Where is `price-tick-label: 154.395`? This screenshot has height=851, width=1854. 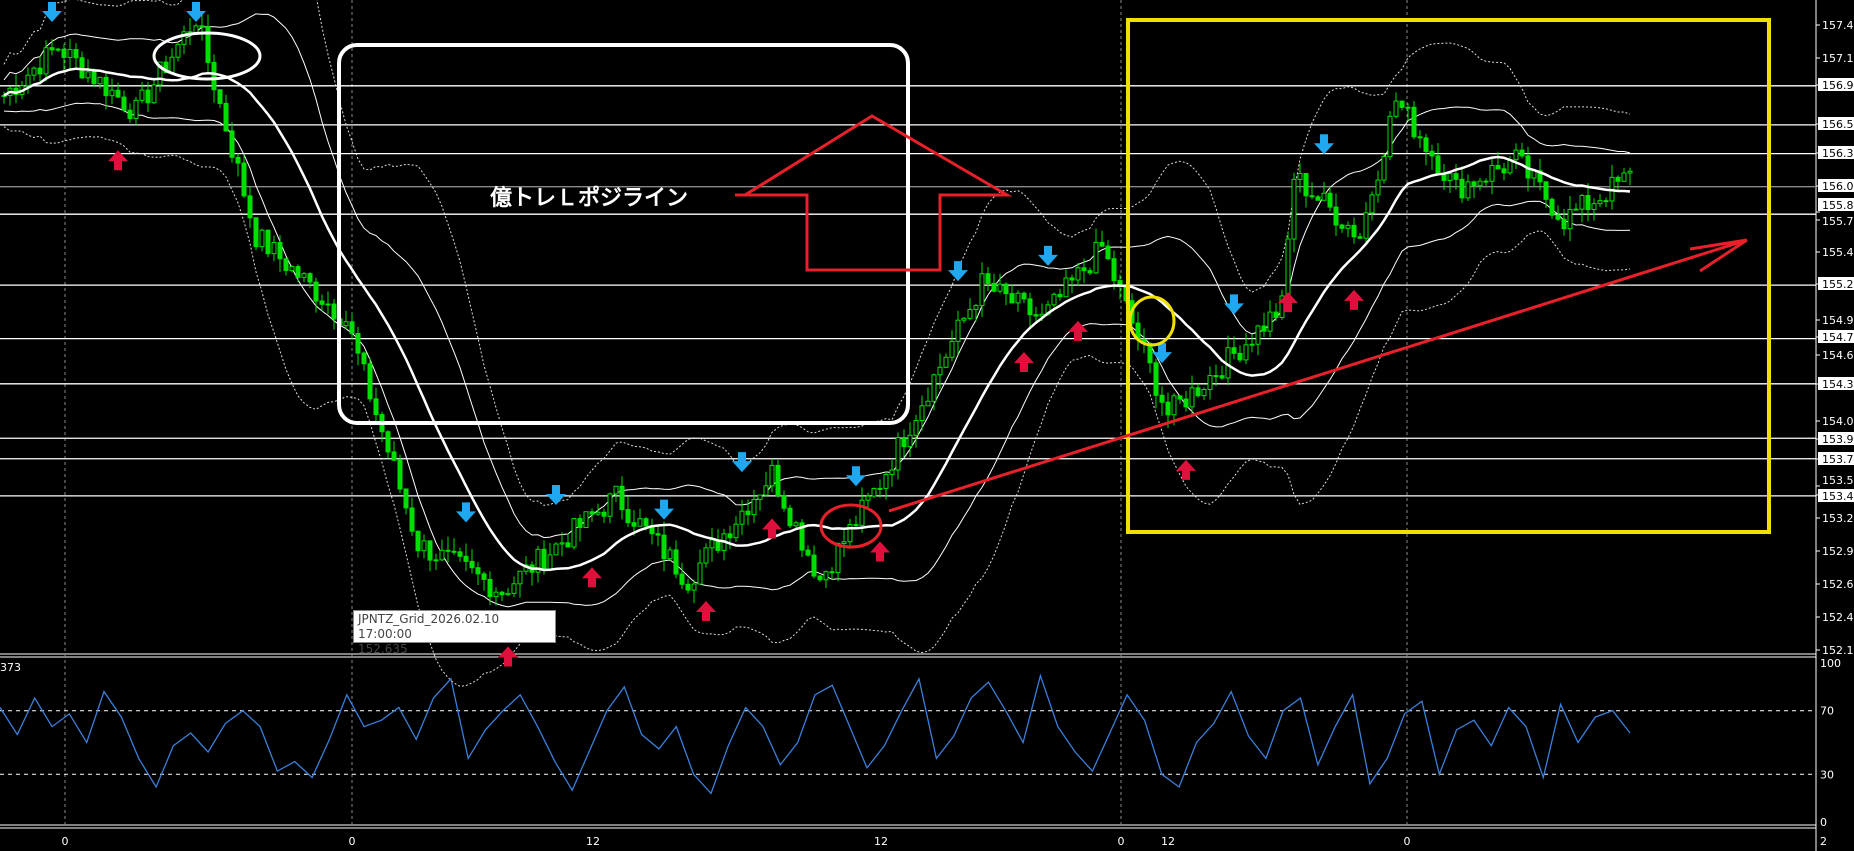 price-tick-label: 154.395 is located at coordinates (1838, 384).